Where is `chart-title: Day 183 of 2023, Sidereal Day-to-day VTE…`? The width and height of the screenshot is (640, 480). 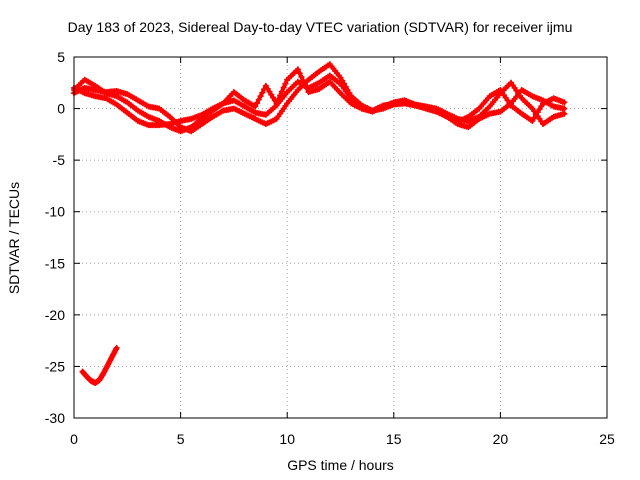 chart-title: Day 183 of 2023, Sidereal Day-to-day VTE… is located at coordinates (320, 27).